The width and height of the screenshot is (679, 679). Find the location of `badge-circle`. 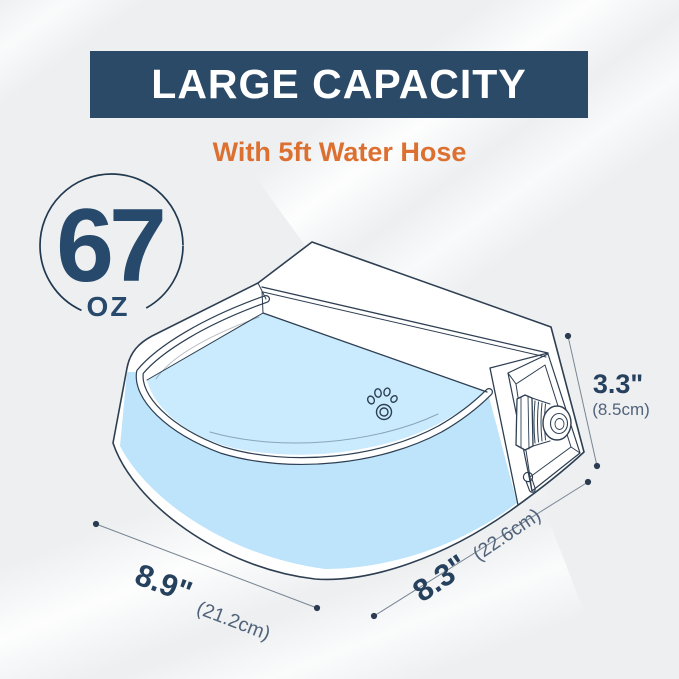

badge-circle is located at coordinates (111, 245).